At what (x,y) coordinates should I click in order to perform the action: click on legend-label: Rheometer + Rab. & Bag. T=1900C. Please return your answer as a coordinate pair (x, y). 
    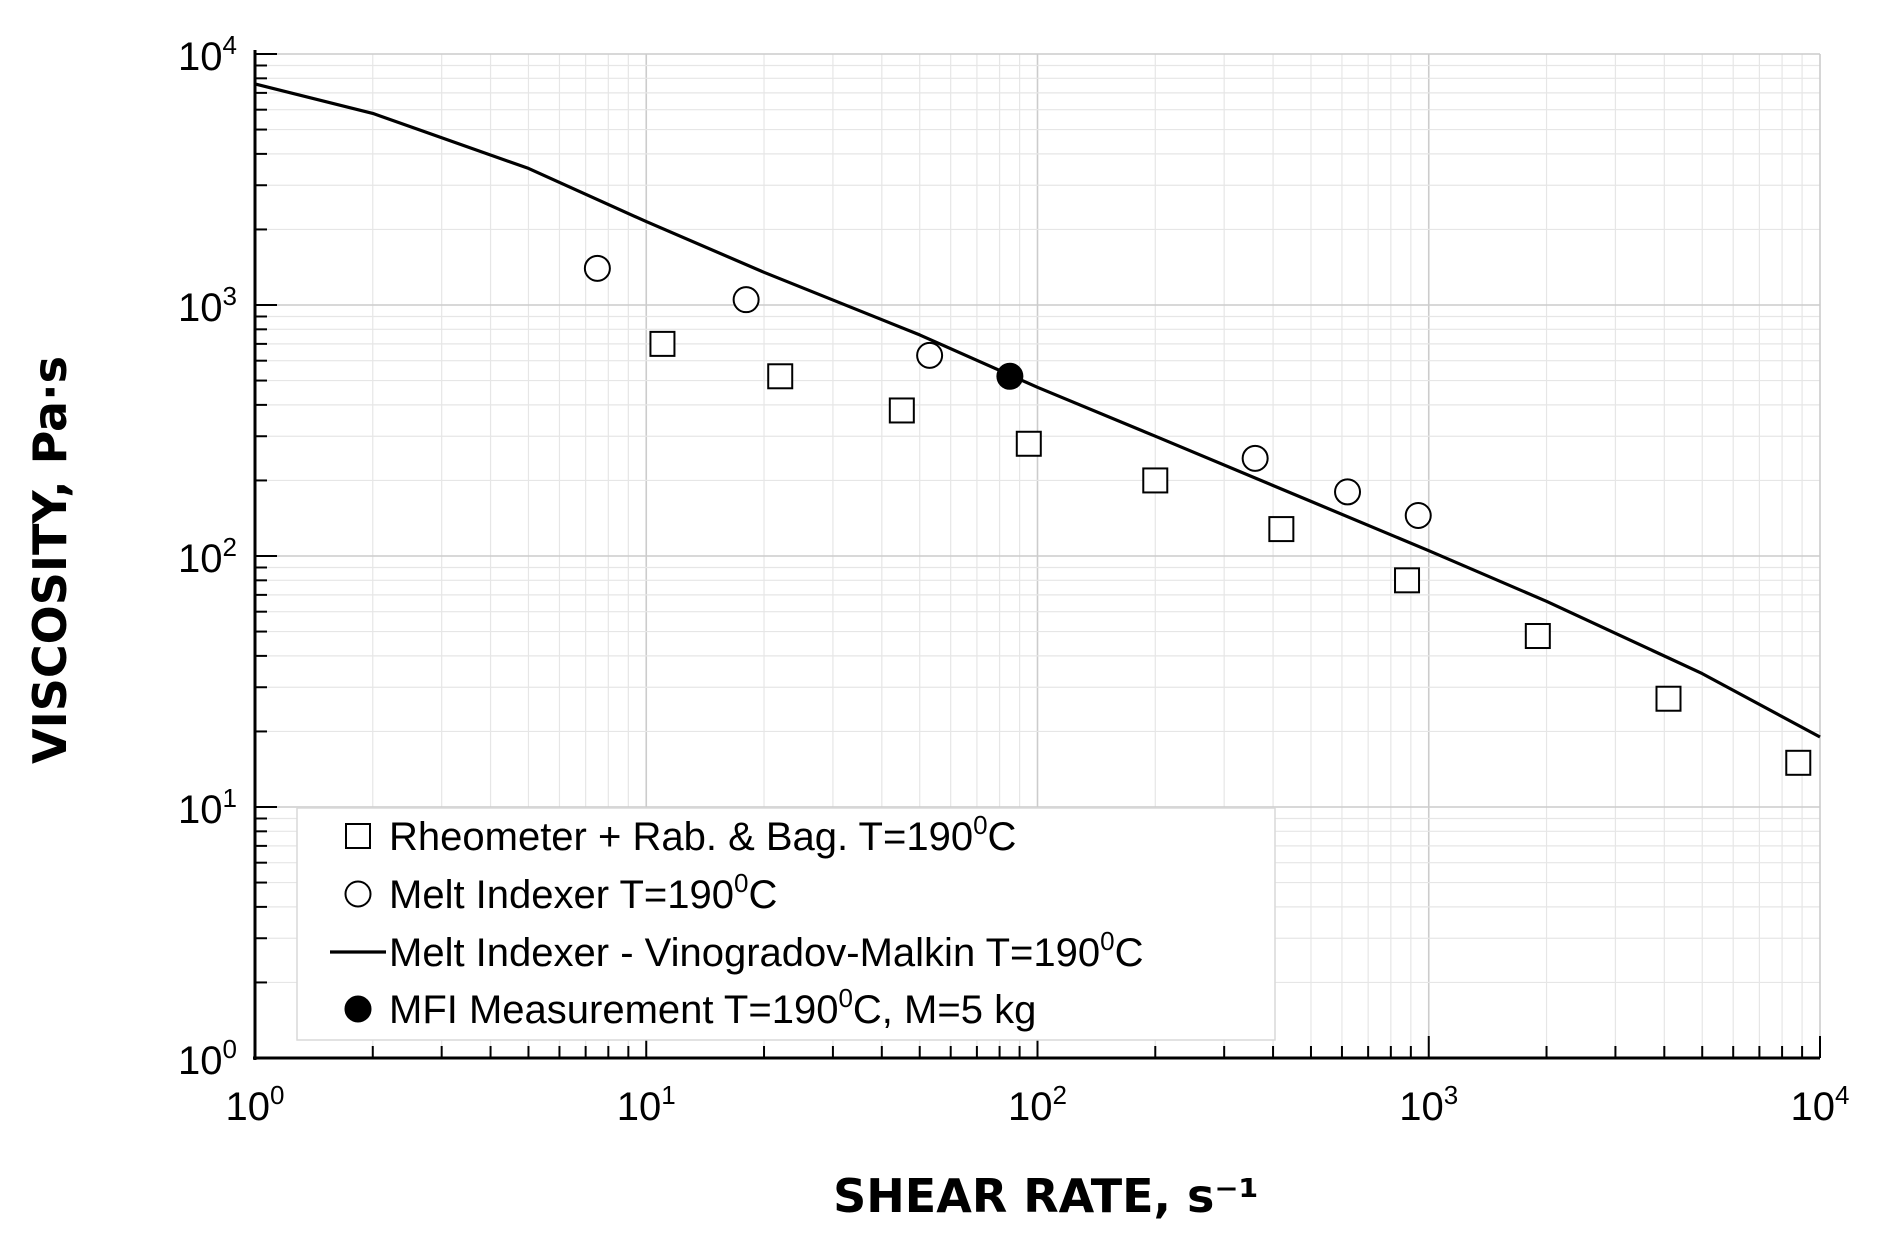
    Looking at the image, I should click on (702, 834).